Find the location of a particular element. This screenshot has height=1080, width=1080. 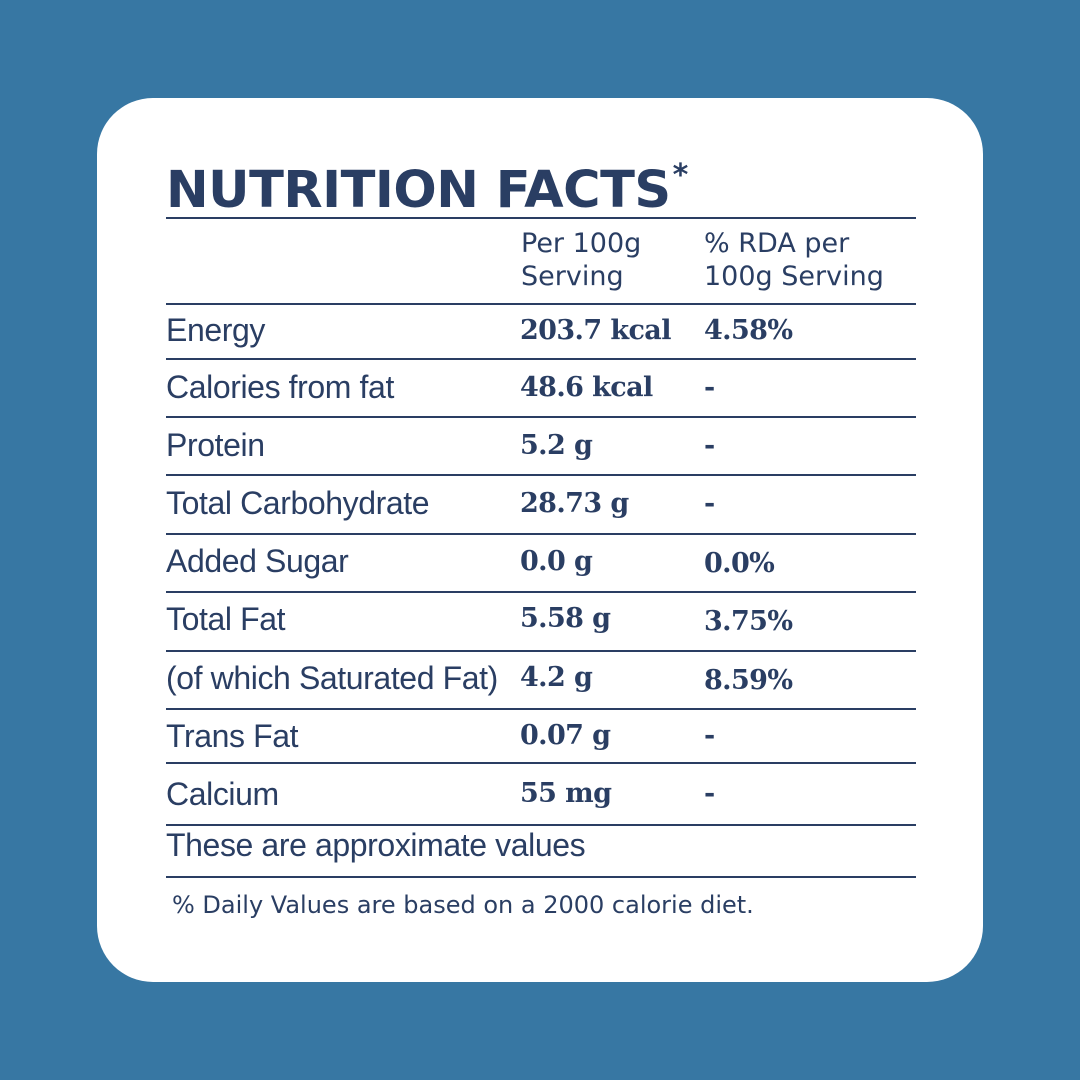

row-rda-energy: 4.58% is located at coordinates (748, 330).